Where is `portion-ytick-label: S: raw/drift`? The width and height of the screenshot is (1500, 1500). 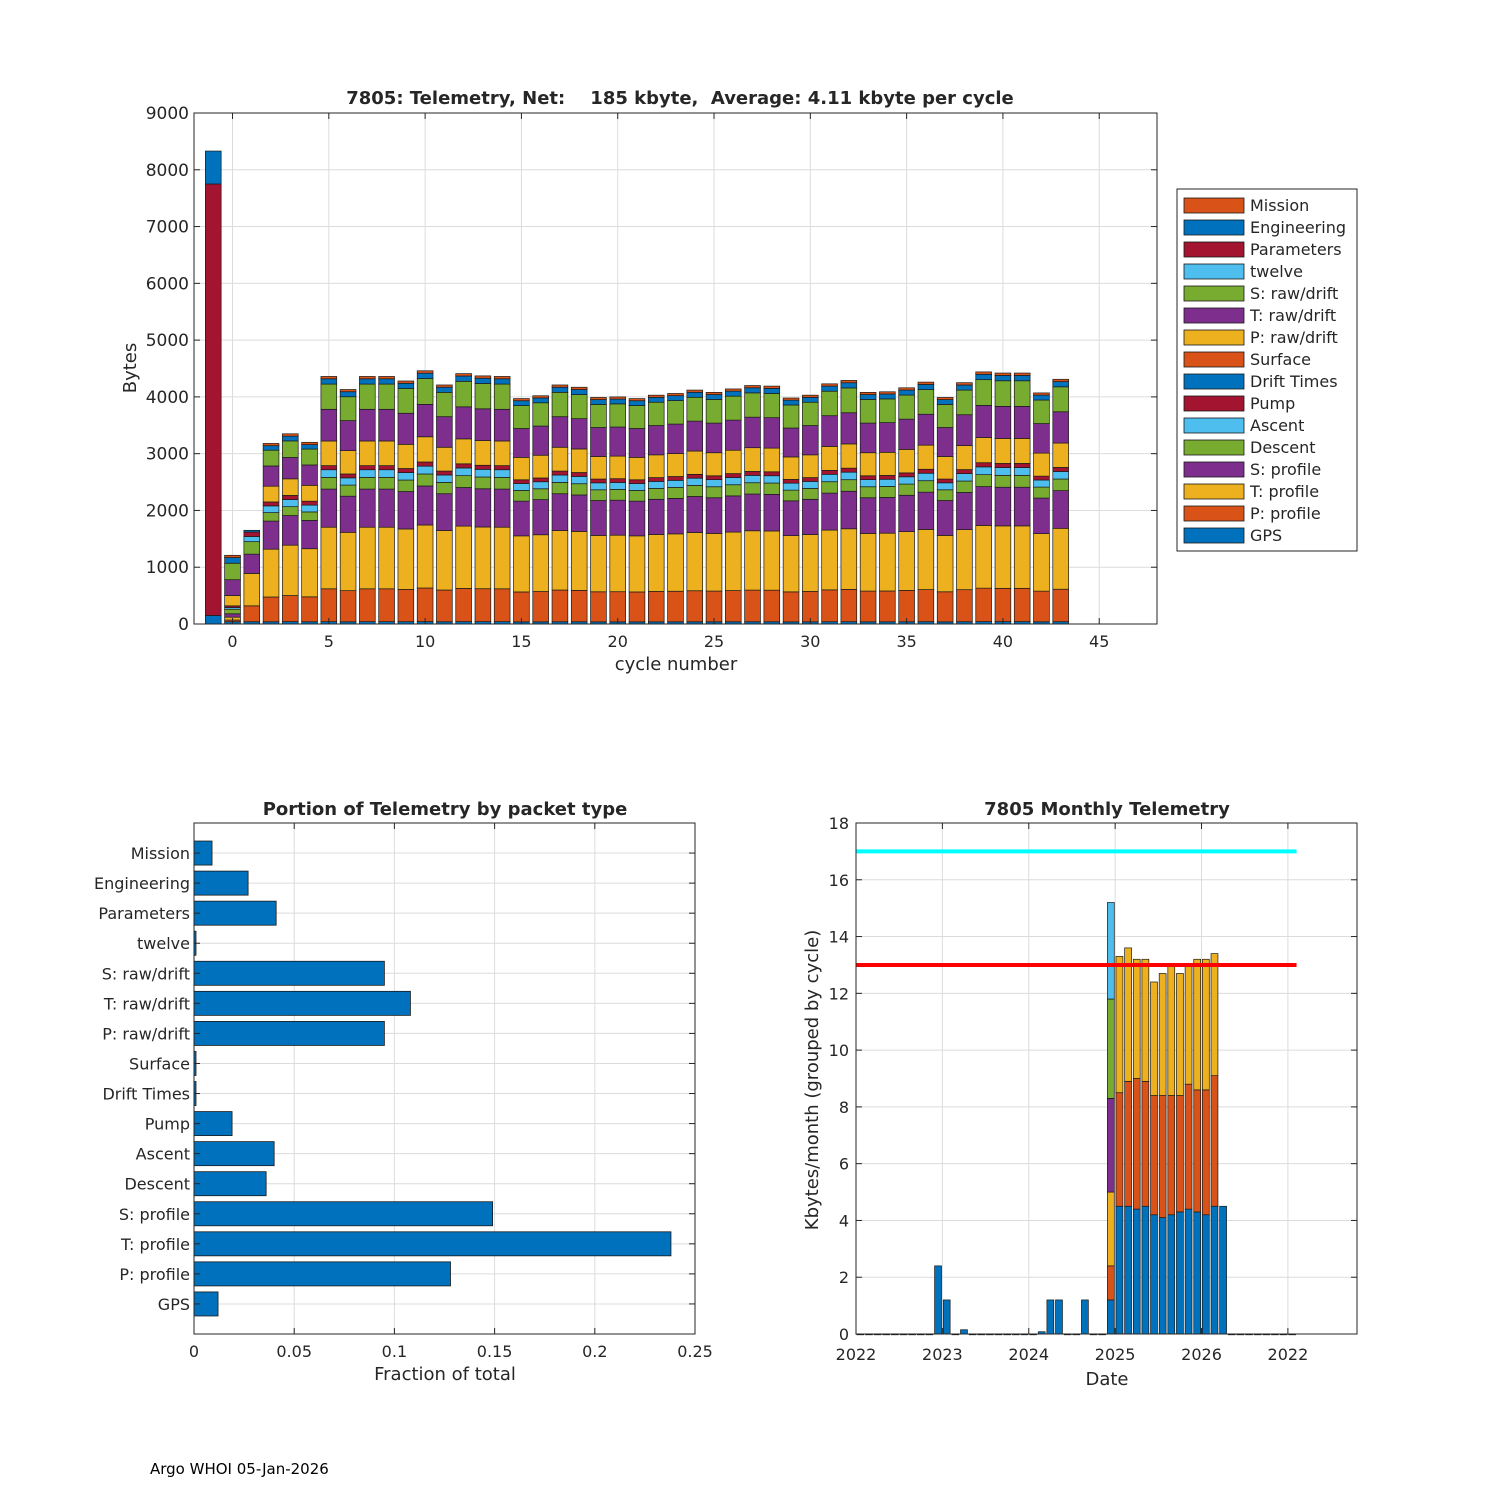 portion-ytick-label: S: raw/drift is located at coordinates (146, 973).